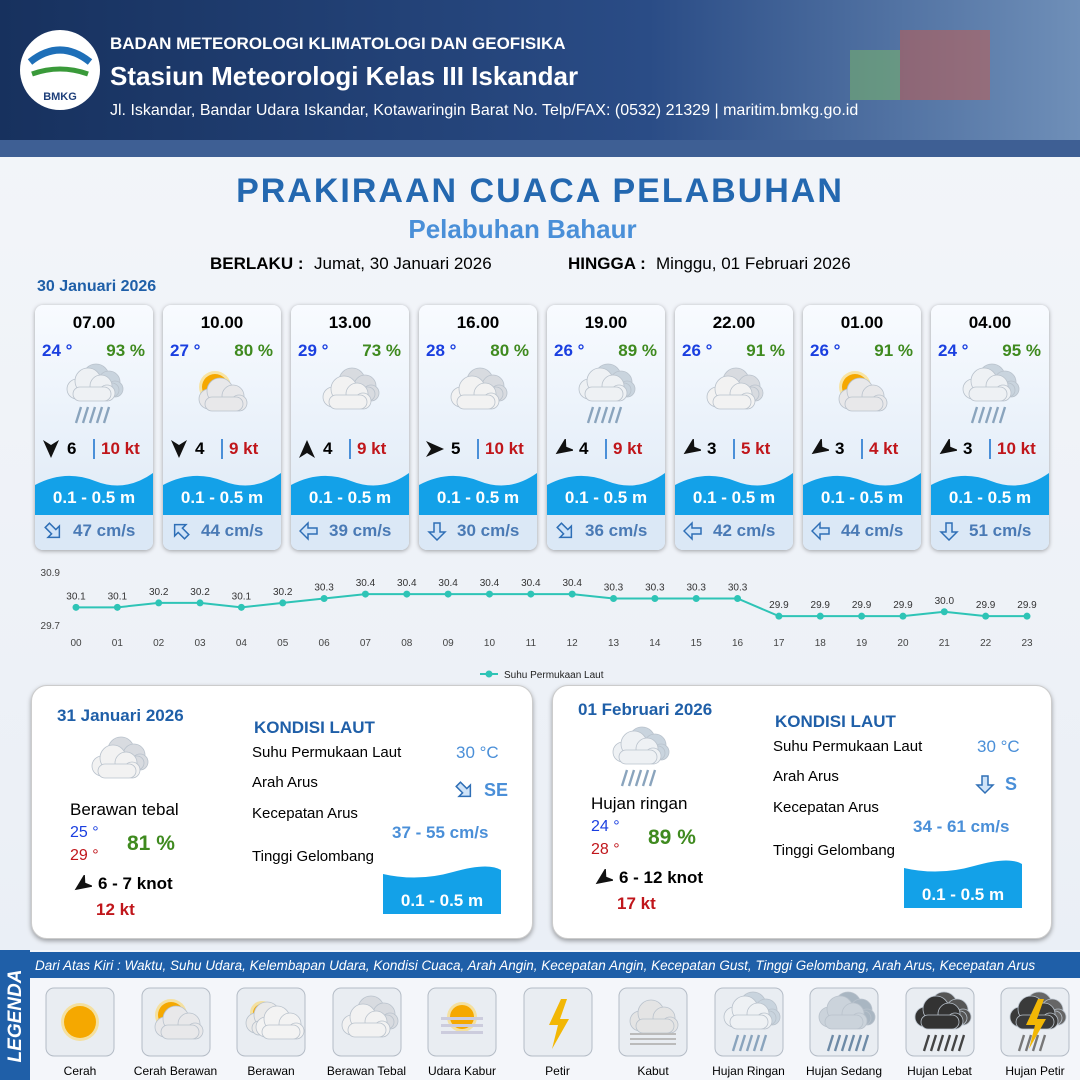 The image size is (1080, 1080). Describe the element at coordinates (806, 776) in the screenshot. I see `dir-label: Arah Arus` at that location.